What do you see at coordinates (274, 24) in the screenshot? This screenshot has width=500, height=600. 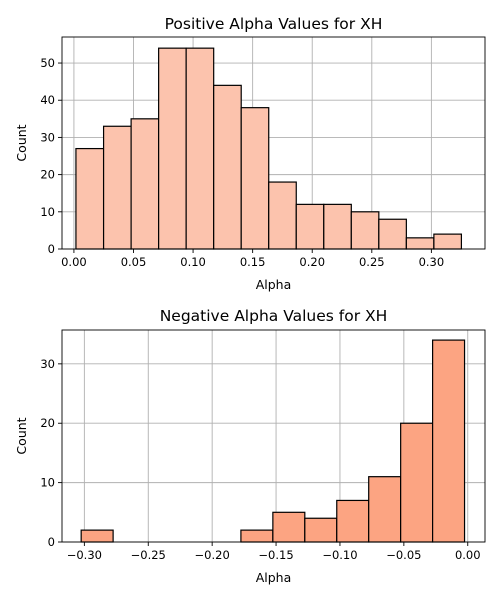 I see `chart-title: Positive Alpha Values for XH` at bounding box center [274, 24].